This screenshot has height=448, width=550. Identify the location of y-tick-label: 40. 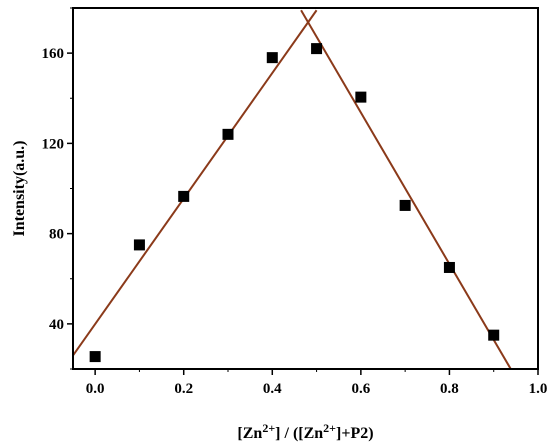
(56, 325).